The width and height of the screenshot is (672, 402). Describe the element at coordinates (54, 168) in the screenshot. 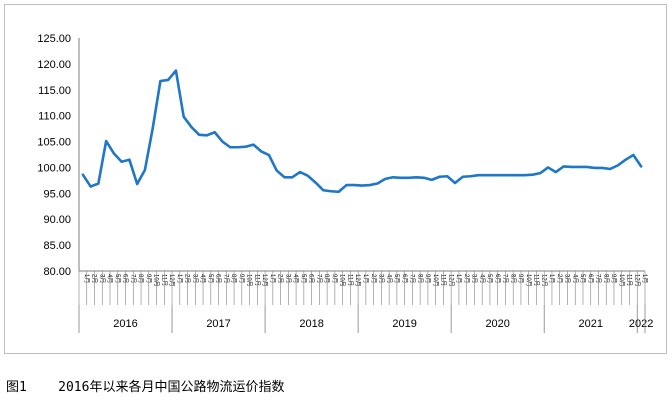

I see `y-tick-label: 100.00` at that location.